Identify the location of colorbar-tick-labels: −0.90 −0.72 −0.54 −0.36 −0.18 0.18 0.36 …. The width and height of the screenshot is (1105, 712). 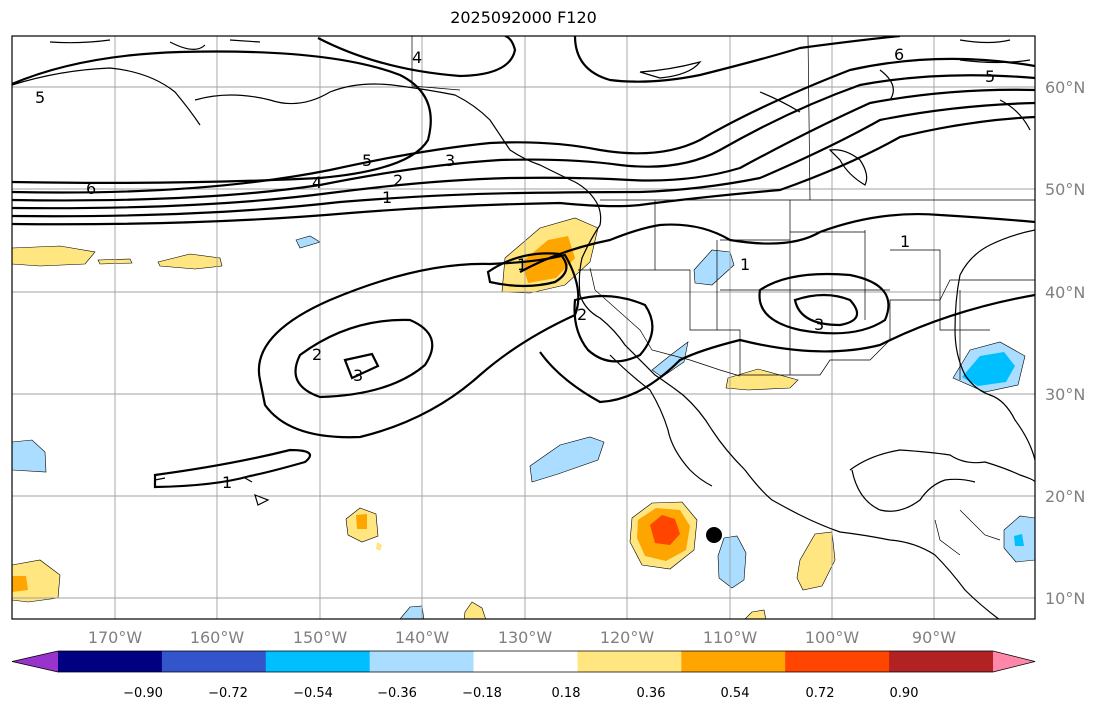
(520, 693).